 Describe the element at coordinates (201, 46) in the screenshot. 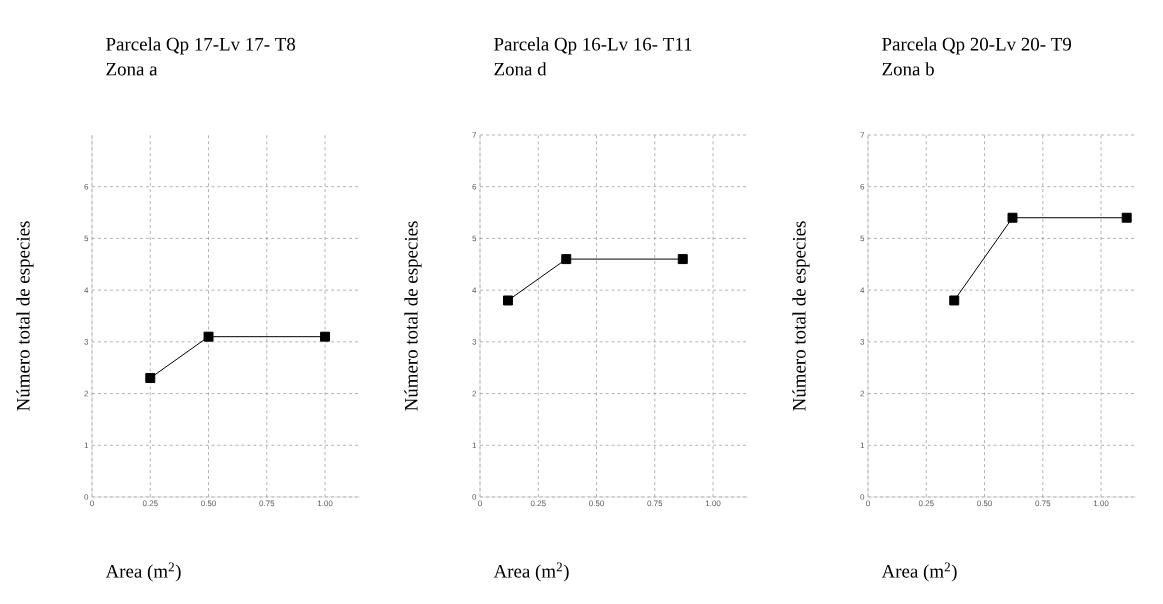

I see `chart-title: Parcela Qp 17-Lv 17- T8` at that location.